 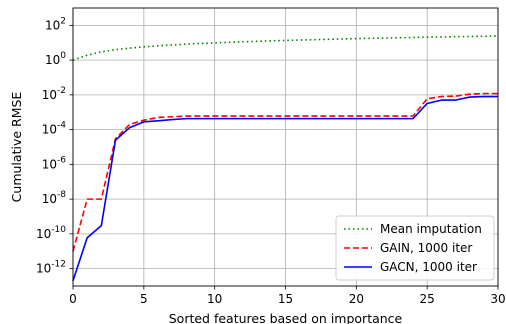 I want to click on y-tick-label: 10⁻¹², so click(x=51, y=268).